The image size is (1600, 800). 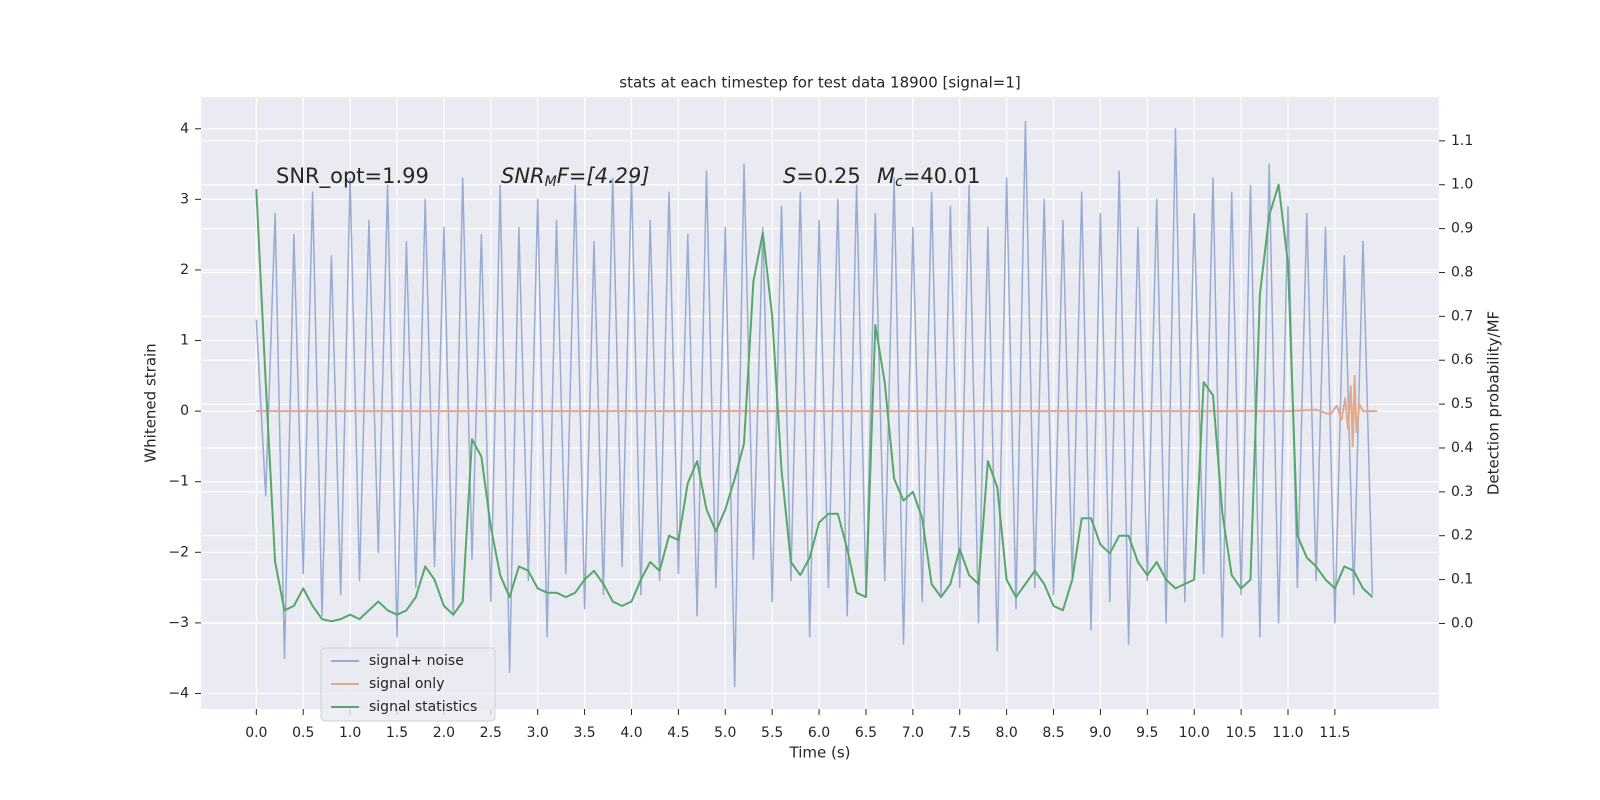 I want to click on x-tick-label: 1.0, so click(x=350, y=733).